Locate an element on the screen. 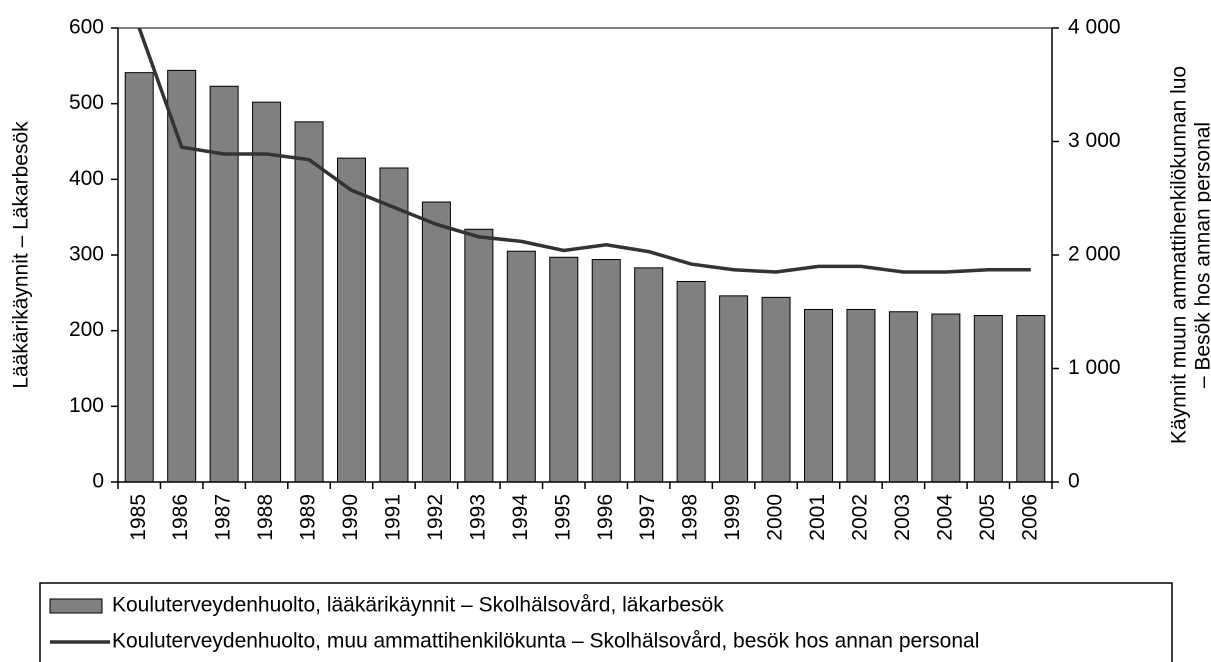  y-tick-label: 100 is located at coordinates (86, 405).